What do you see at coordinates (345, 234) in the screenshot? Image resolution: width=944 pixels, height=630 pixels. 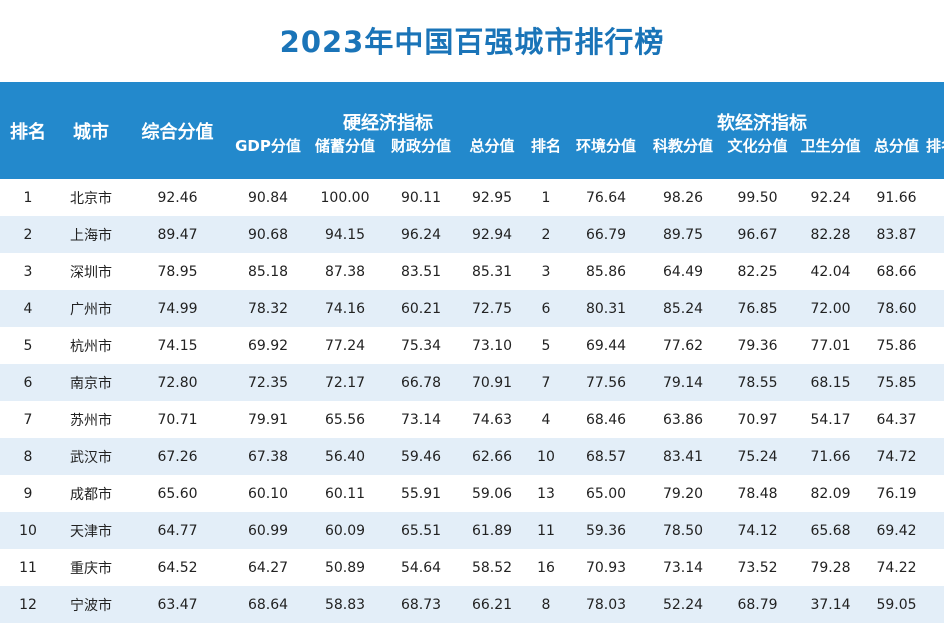 I see `cell-savings: 94.15` at bounding box center [345, 234].